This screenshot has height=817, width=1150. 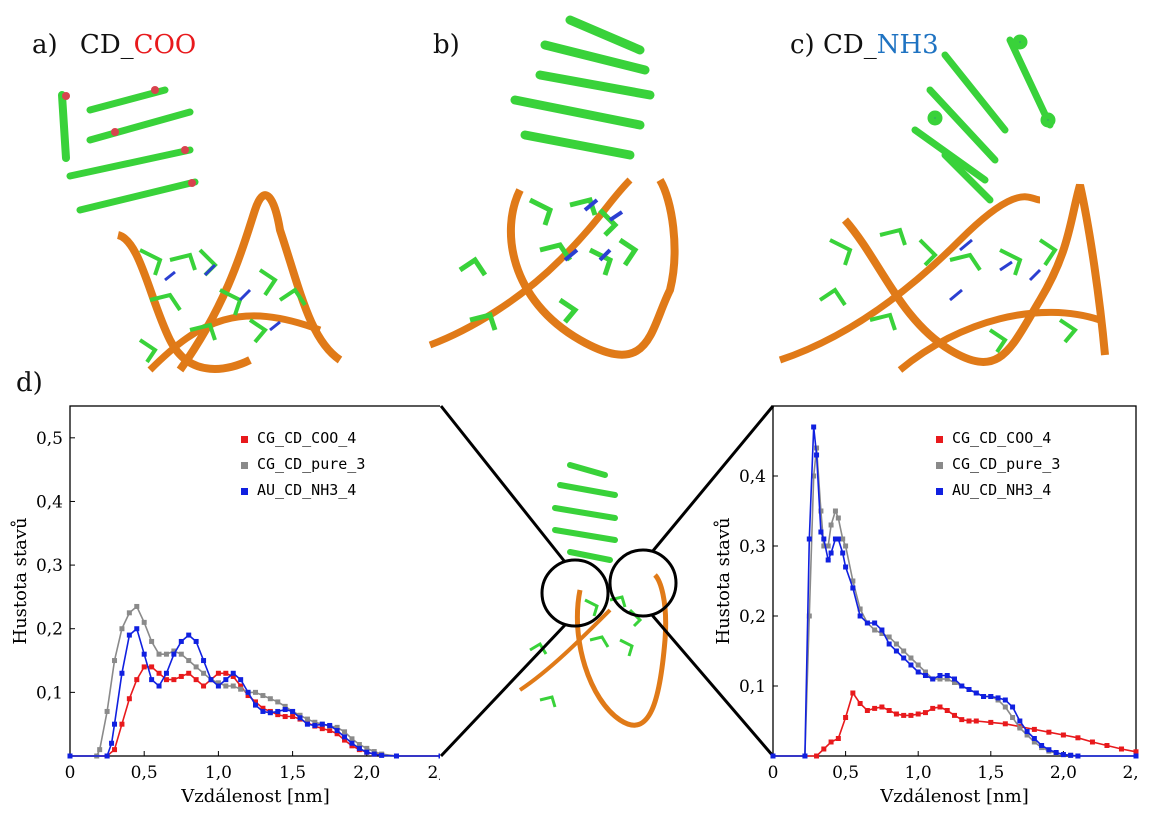 I want to click on legend-label: CG_CD_COO_4, so click(x=306, y=438).